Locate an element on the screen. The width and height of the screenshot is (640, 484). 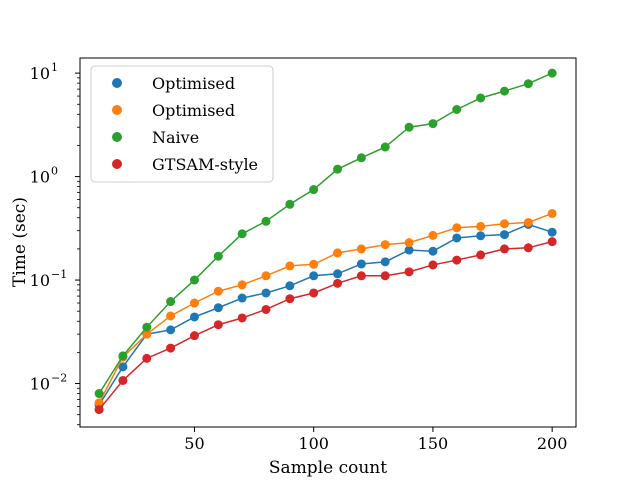
y-tick-exponent: 0 is located at coordinates (54, 171).